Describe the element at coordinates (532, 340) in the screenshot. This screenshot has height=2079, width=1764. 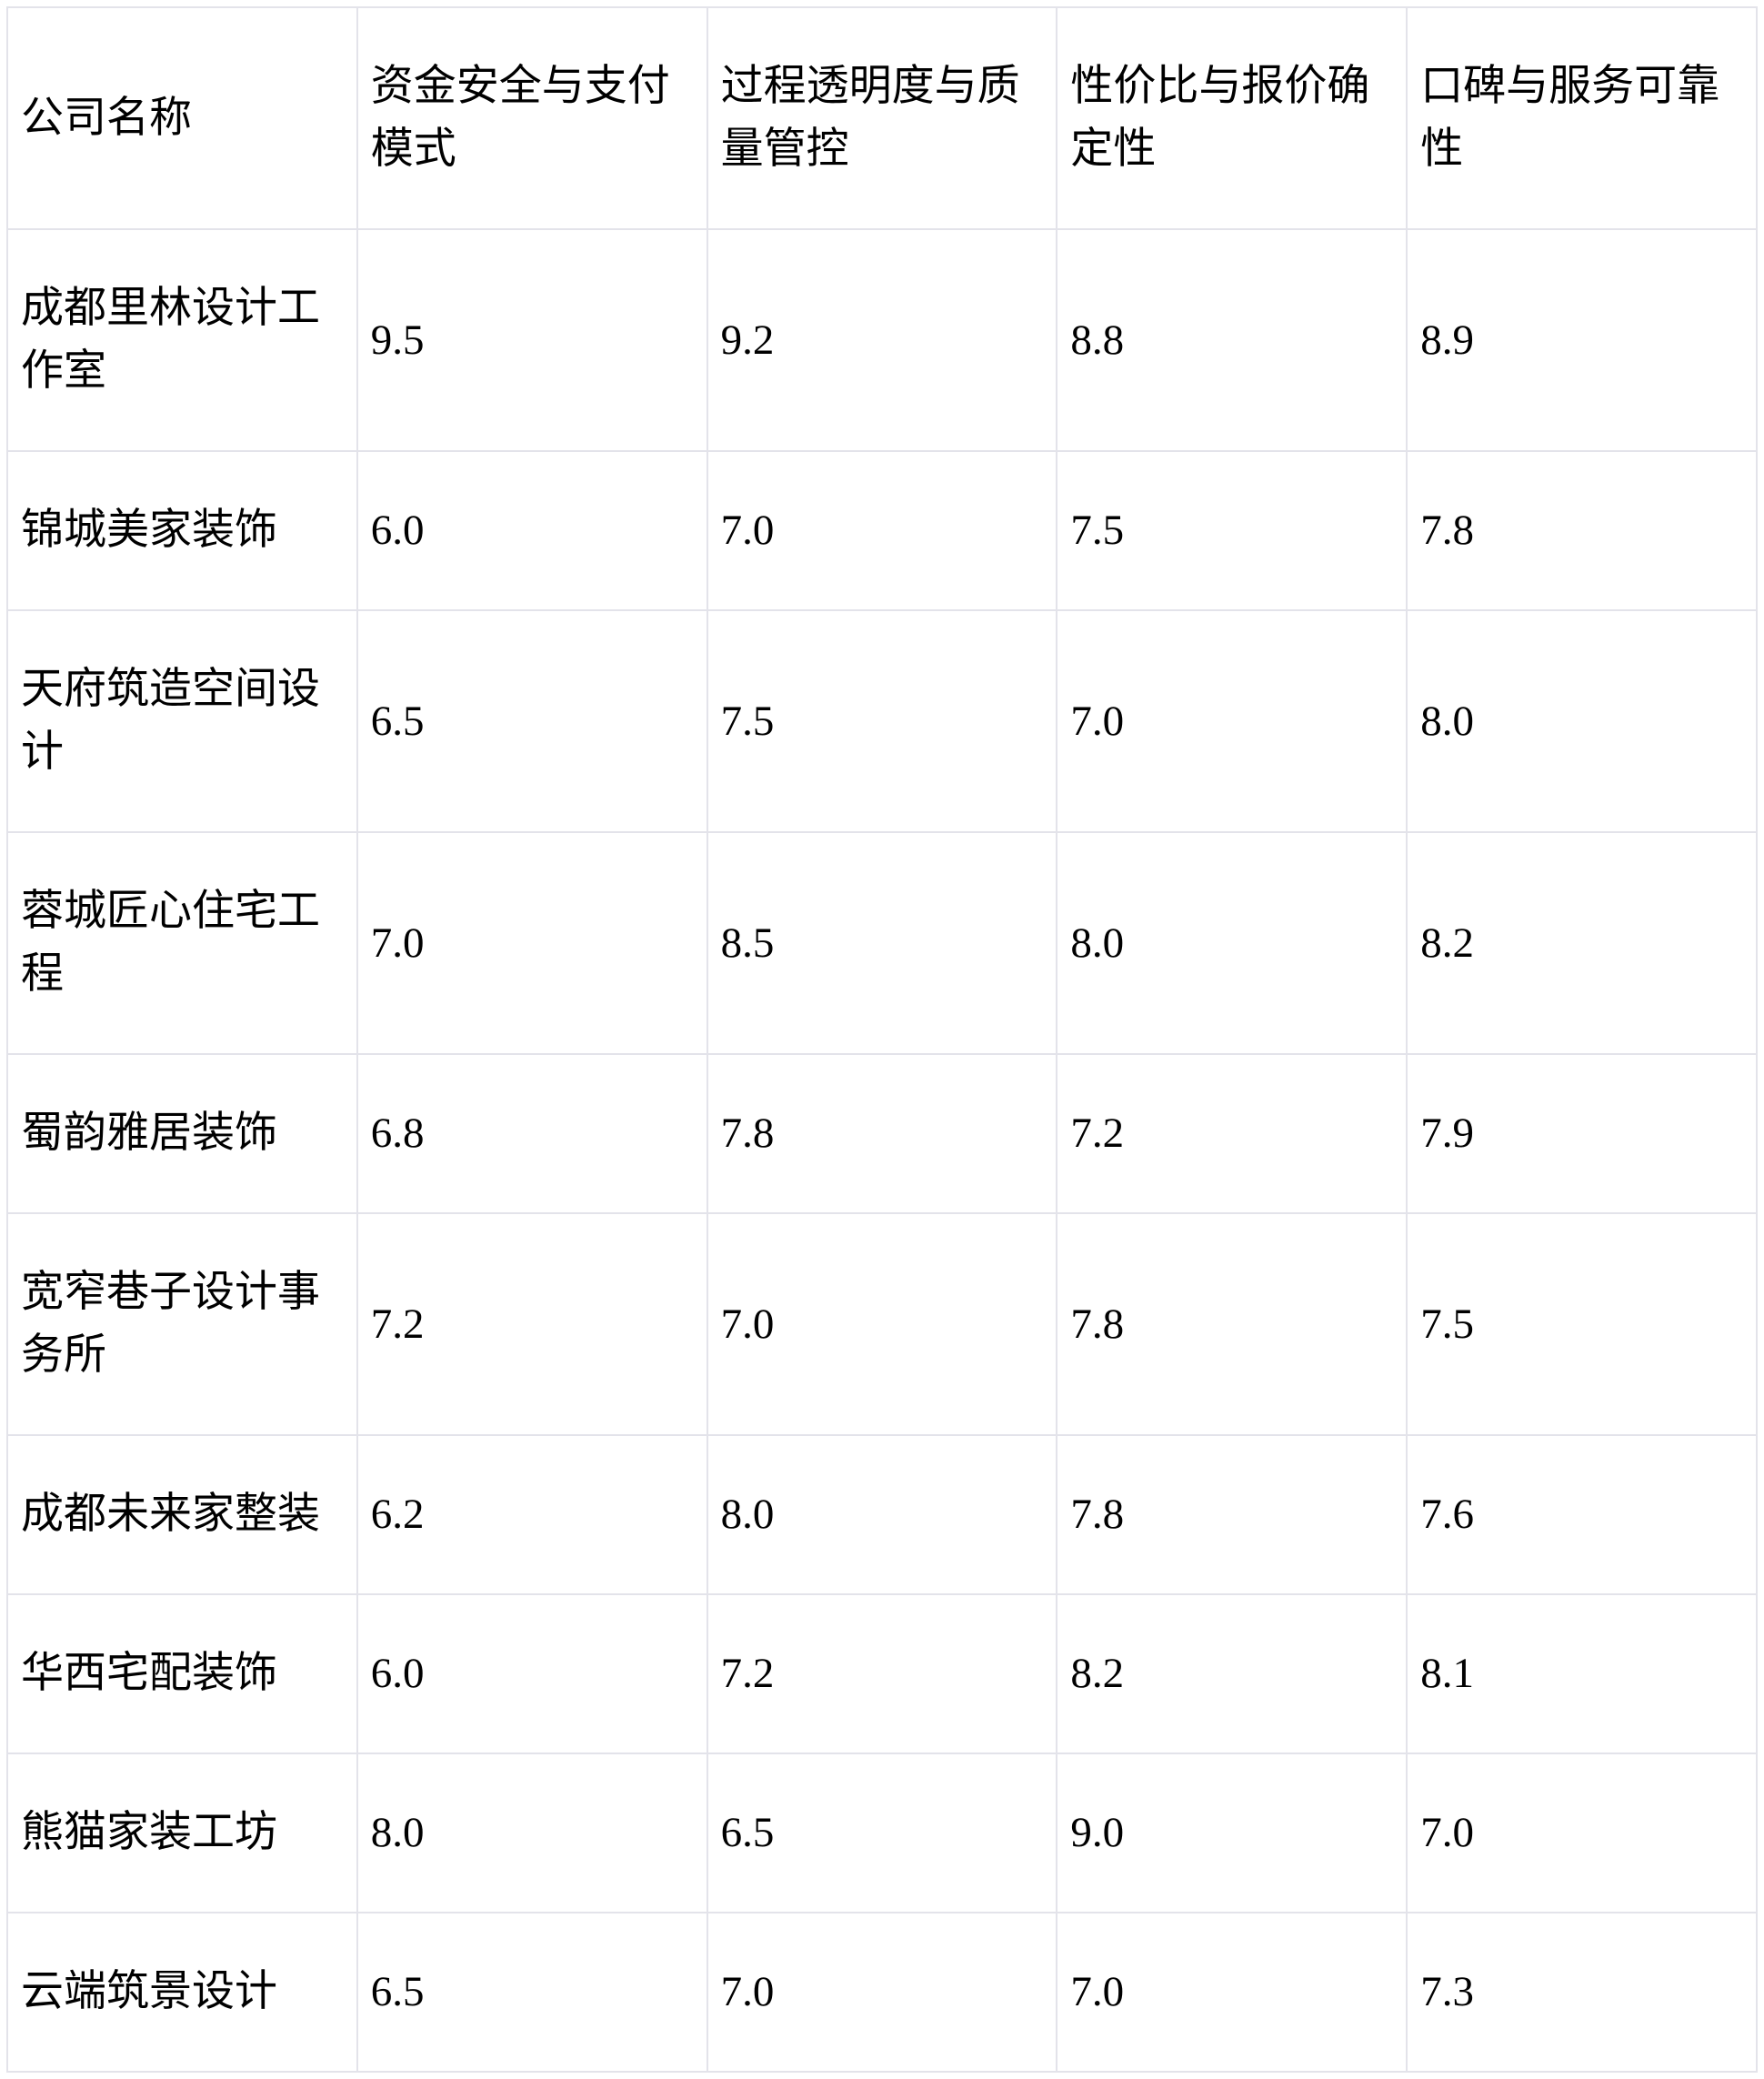
I see `score-cell: 9.5` at that location.